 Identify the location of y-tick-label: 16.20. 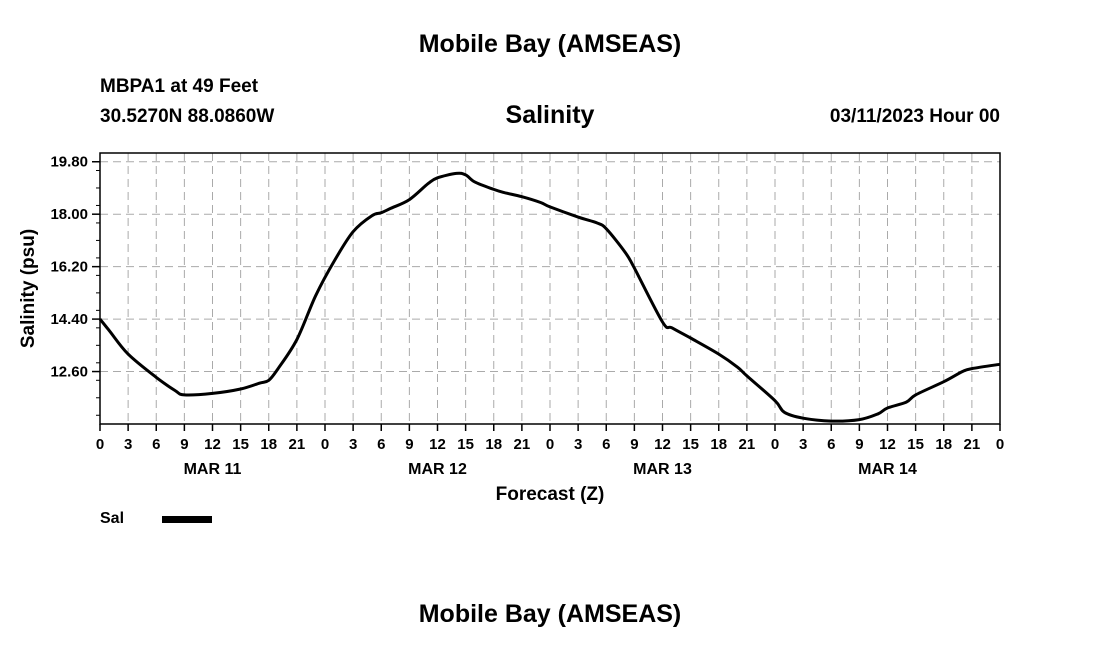
(69, 267).